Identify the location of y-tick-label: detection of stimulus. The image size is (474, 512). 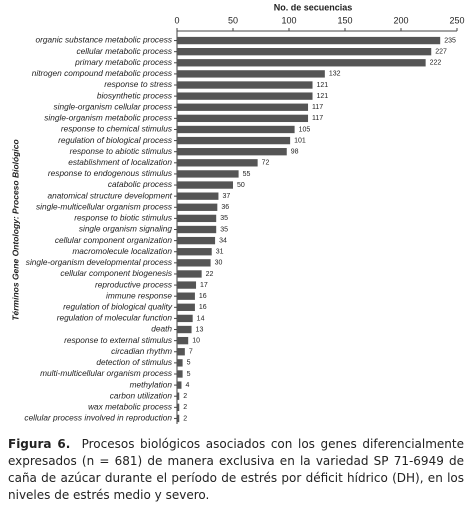
(134, 362).